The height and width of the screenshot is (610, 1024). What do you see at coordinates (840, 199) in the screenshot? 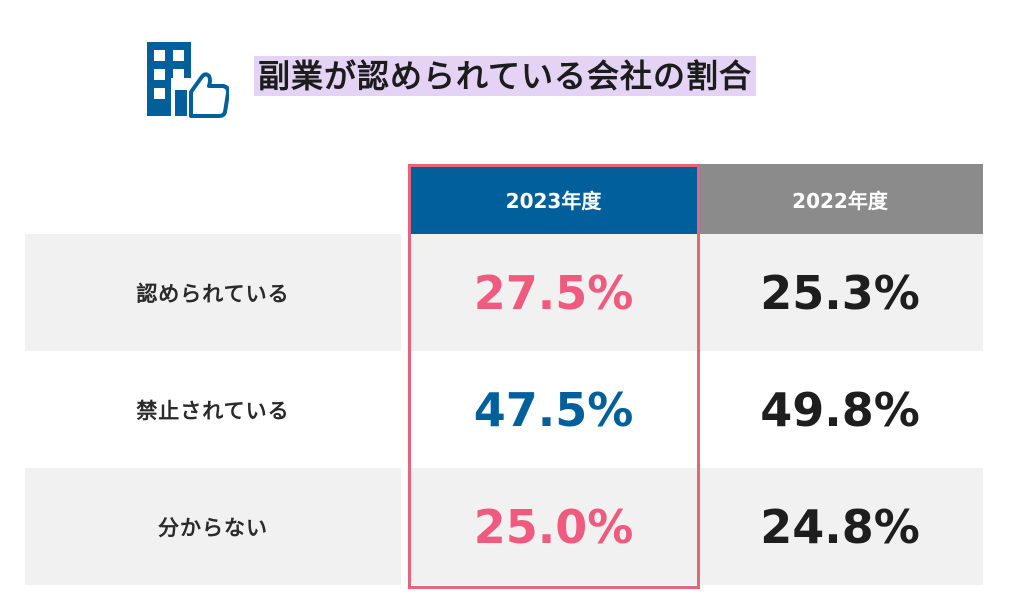
I see `column-header-2022: 2022年度` at bounding box center [840, 199].